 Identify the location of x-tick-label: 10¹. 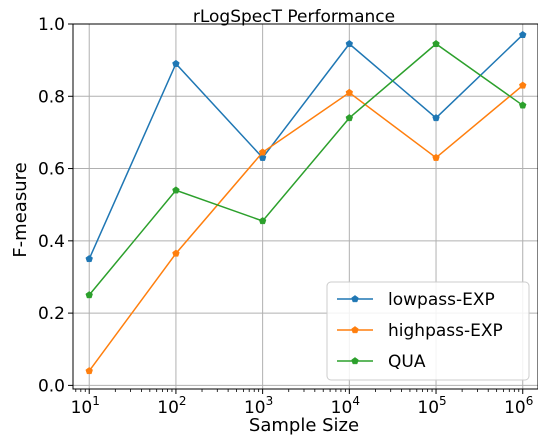
(85, 406).